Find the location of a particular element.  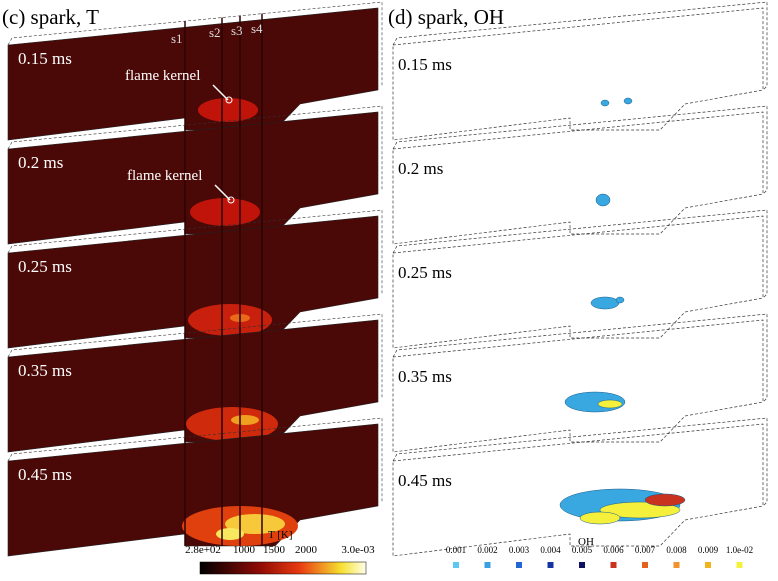

colorbar-label: 1500 is located at coordinates (274, 550).